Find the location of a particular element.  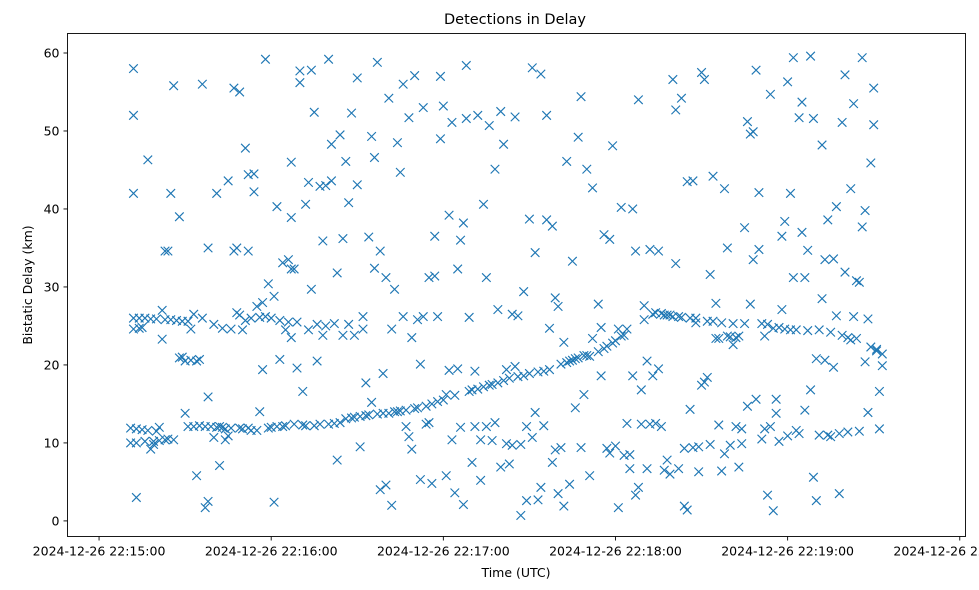

x-tick-label: 2024-12-26 22:15:00 is located at coordinates (99, 551).